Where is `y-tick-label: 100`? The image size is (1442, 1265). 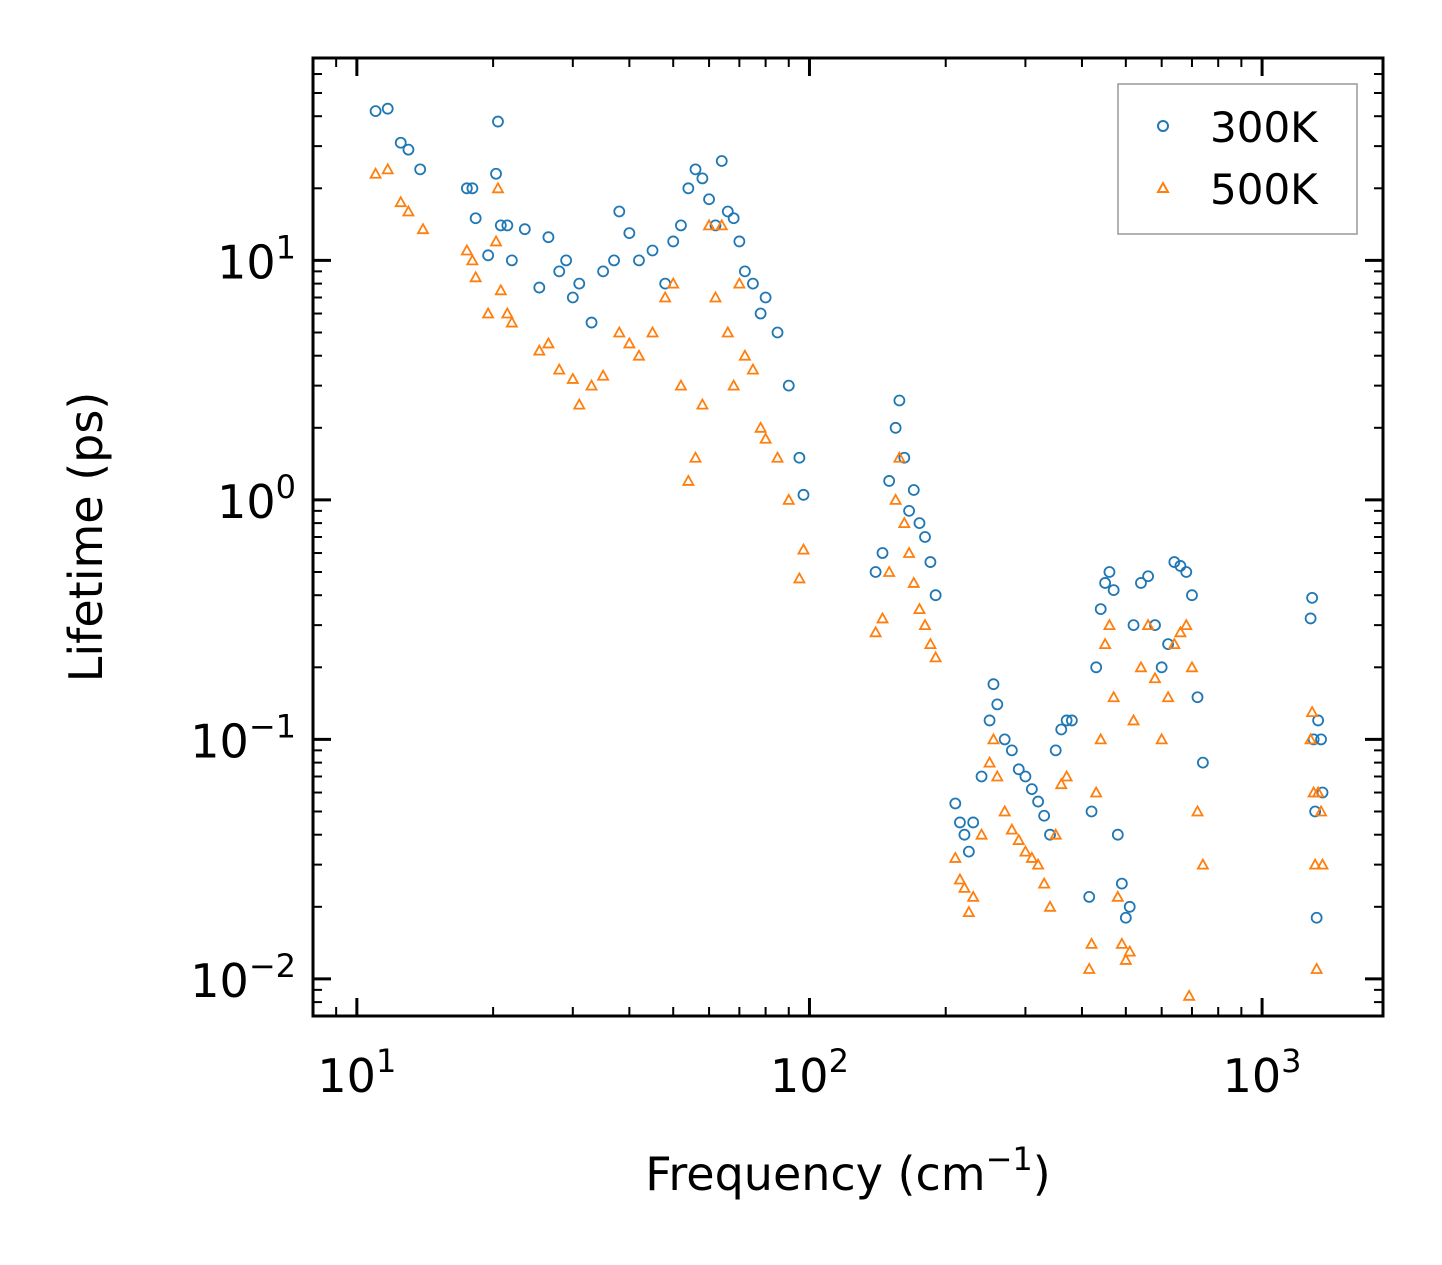 y-tick-label: 100 is located at coordinates (256, 498).